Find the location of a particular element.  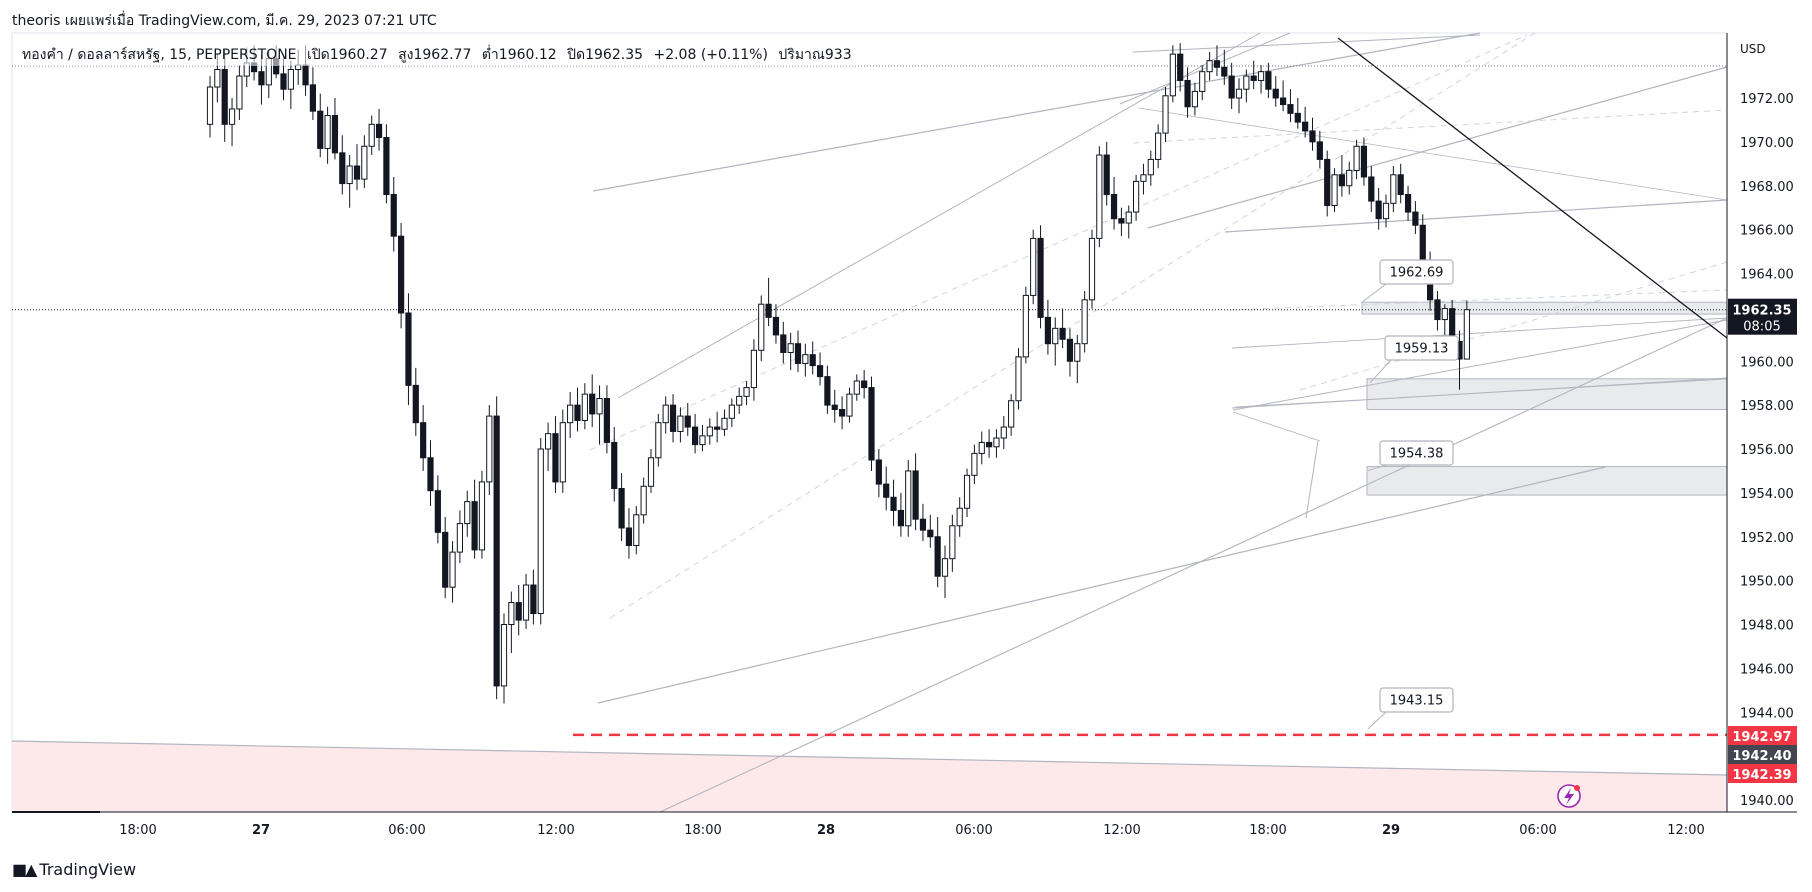

y-tick-label: 1944.00 is located at coordinates (1767, 713).